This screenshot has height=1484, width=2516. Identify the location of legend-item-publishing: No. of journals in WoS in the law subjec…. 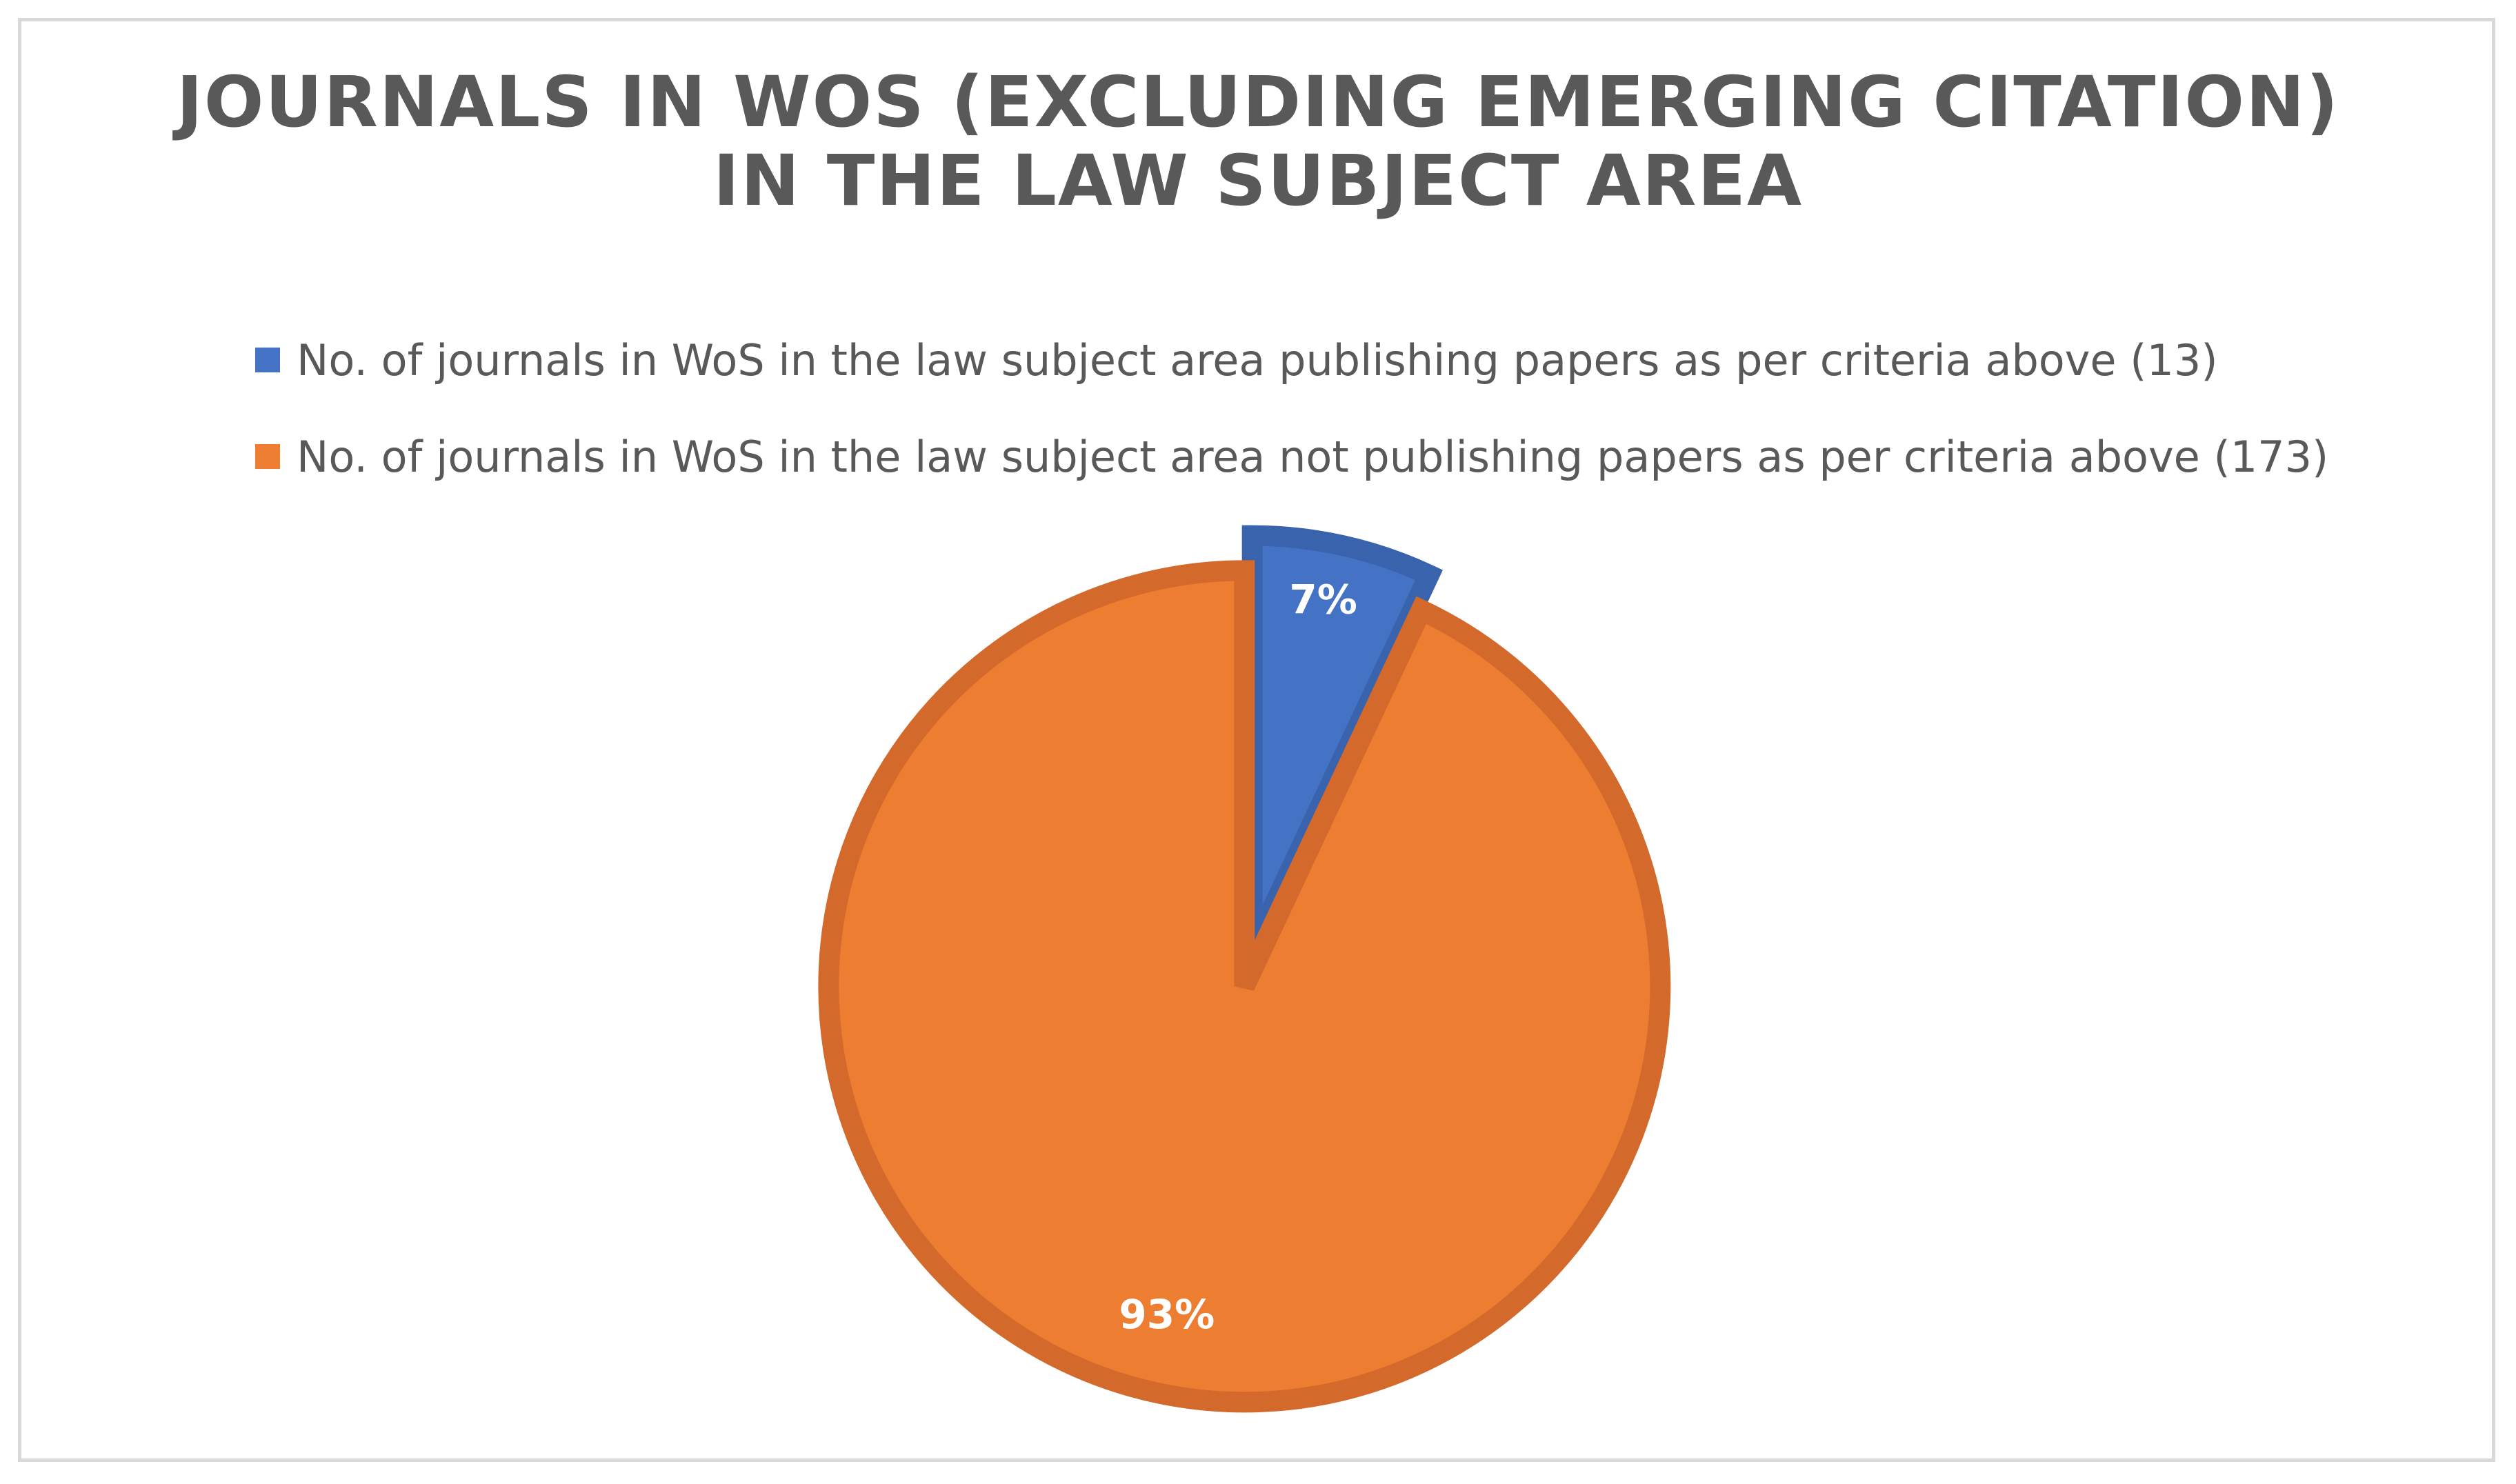
(1291, 360).